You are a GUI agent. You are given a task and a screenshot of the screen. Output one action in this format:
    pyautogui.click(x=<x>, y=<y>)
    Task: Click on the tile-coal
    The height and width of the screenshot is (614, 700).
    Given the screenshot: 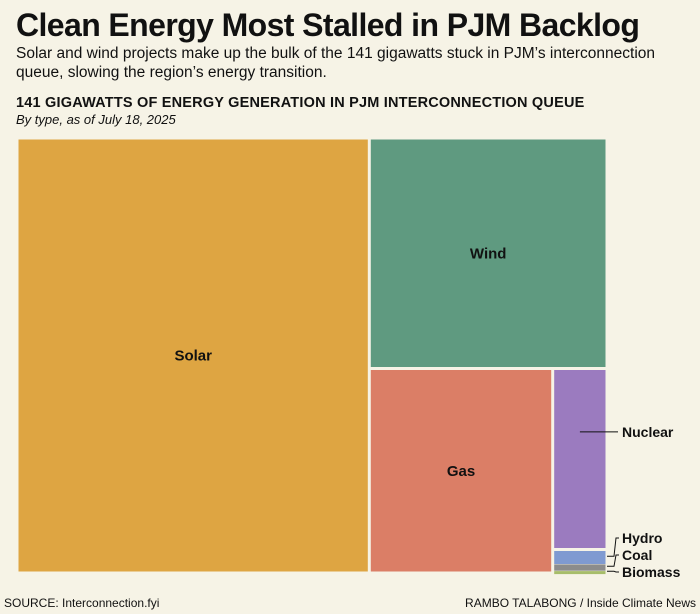 What is the action you would take?
    pyautogui.click(x=580, y=567)
    